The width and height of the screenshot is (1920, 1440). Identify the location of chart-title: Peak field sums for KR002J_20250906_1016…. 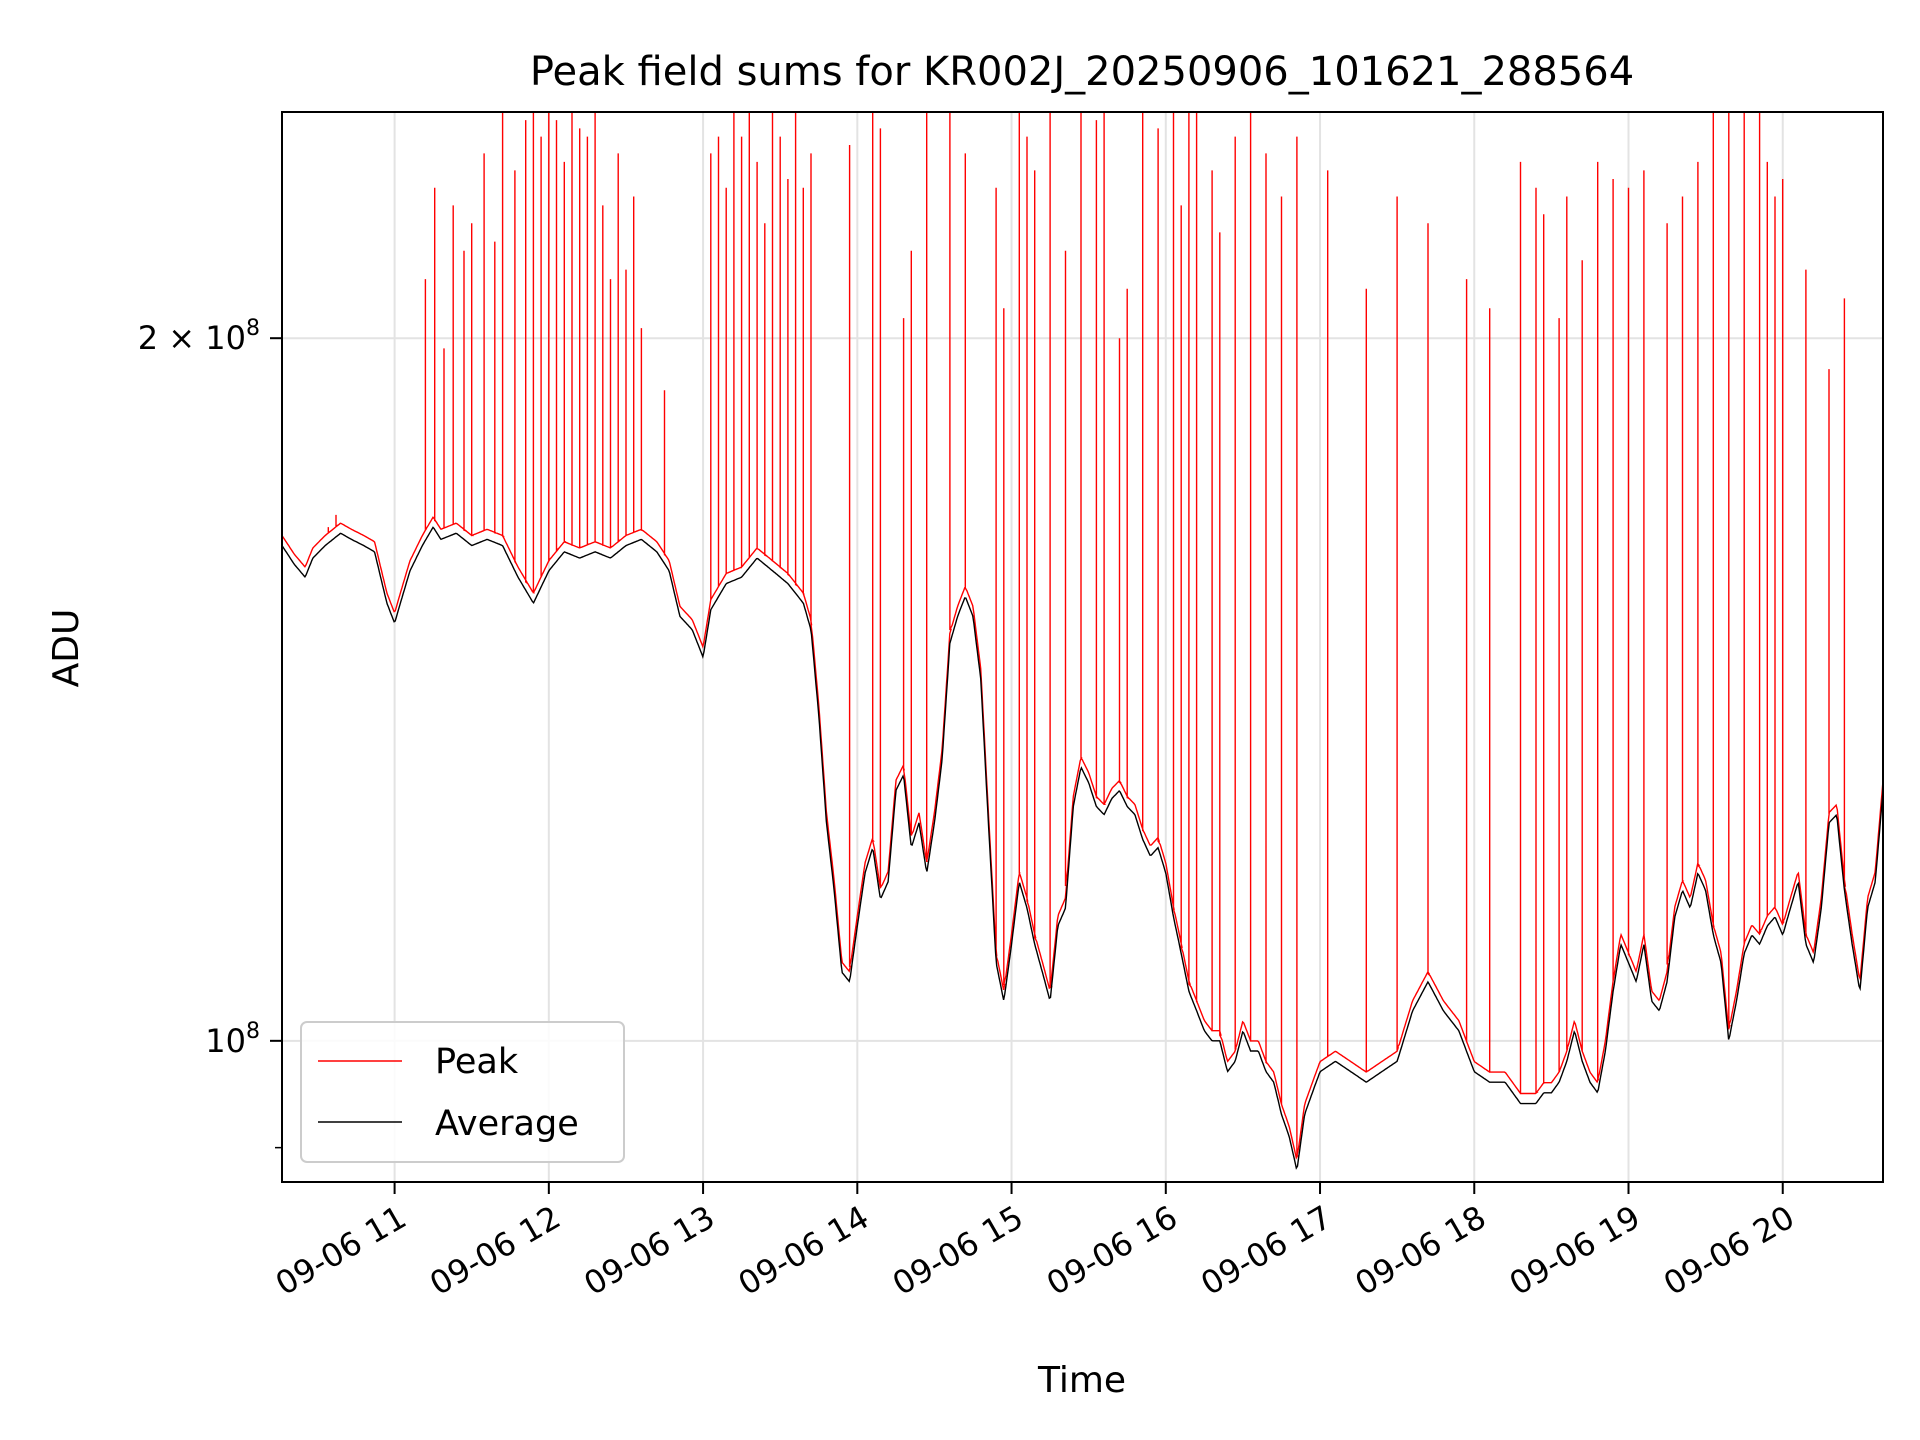
(1082, 72).